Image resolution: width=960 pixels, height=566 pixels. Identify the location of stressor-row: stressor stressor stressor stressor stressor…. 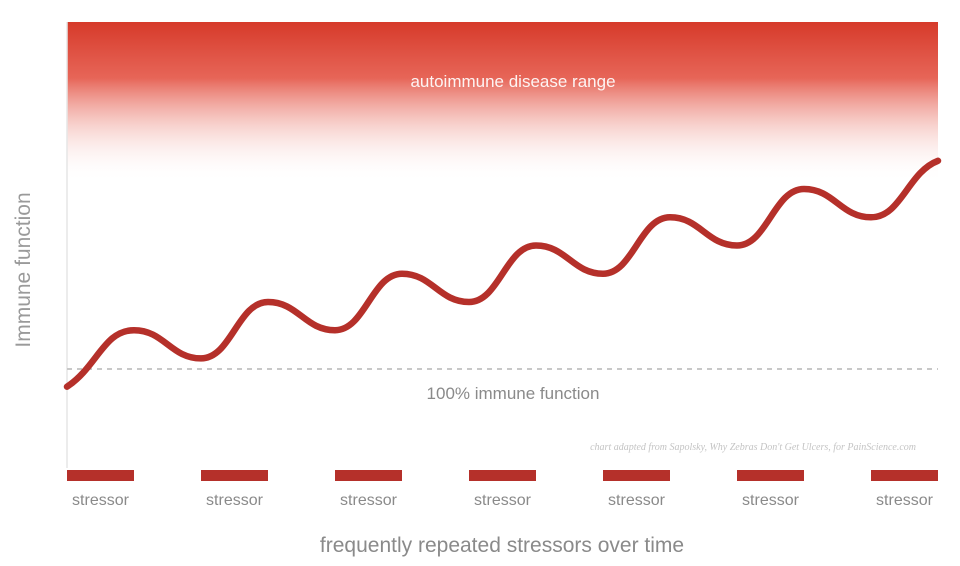
(502, 489).